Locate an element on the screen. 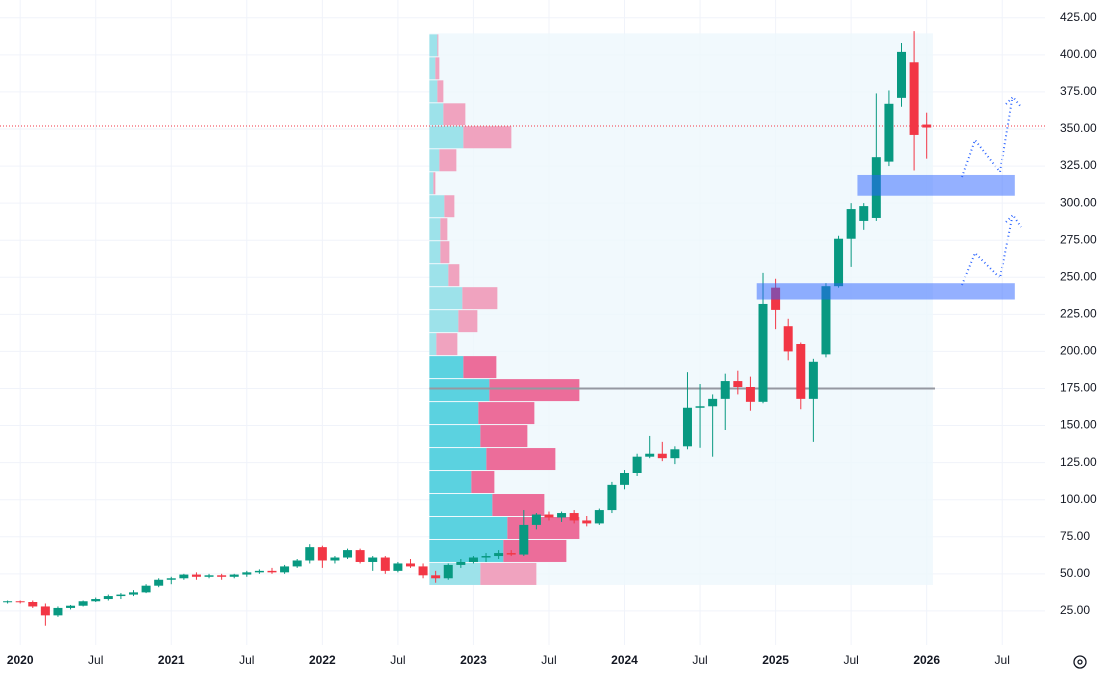 This screenshot has width=1104, height=673. forecast-paths is located at coordinates (991, 190).